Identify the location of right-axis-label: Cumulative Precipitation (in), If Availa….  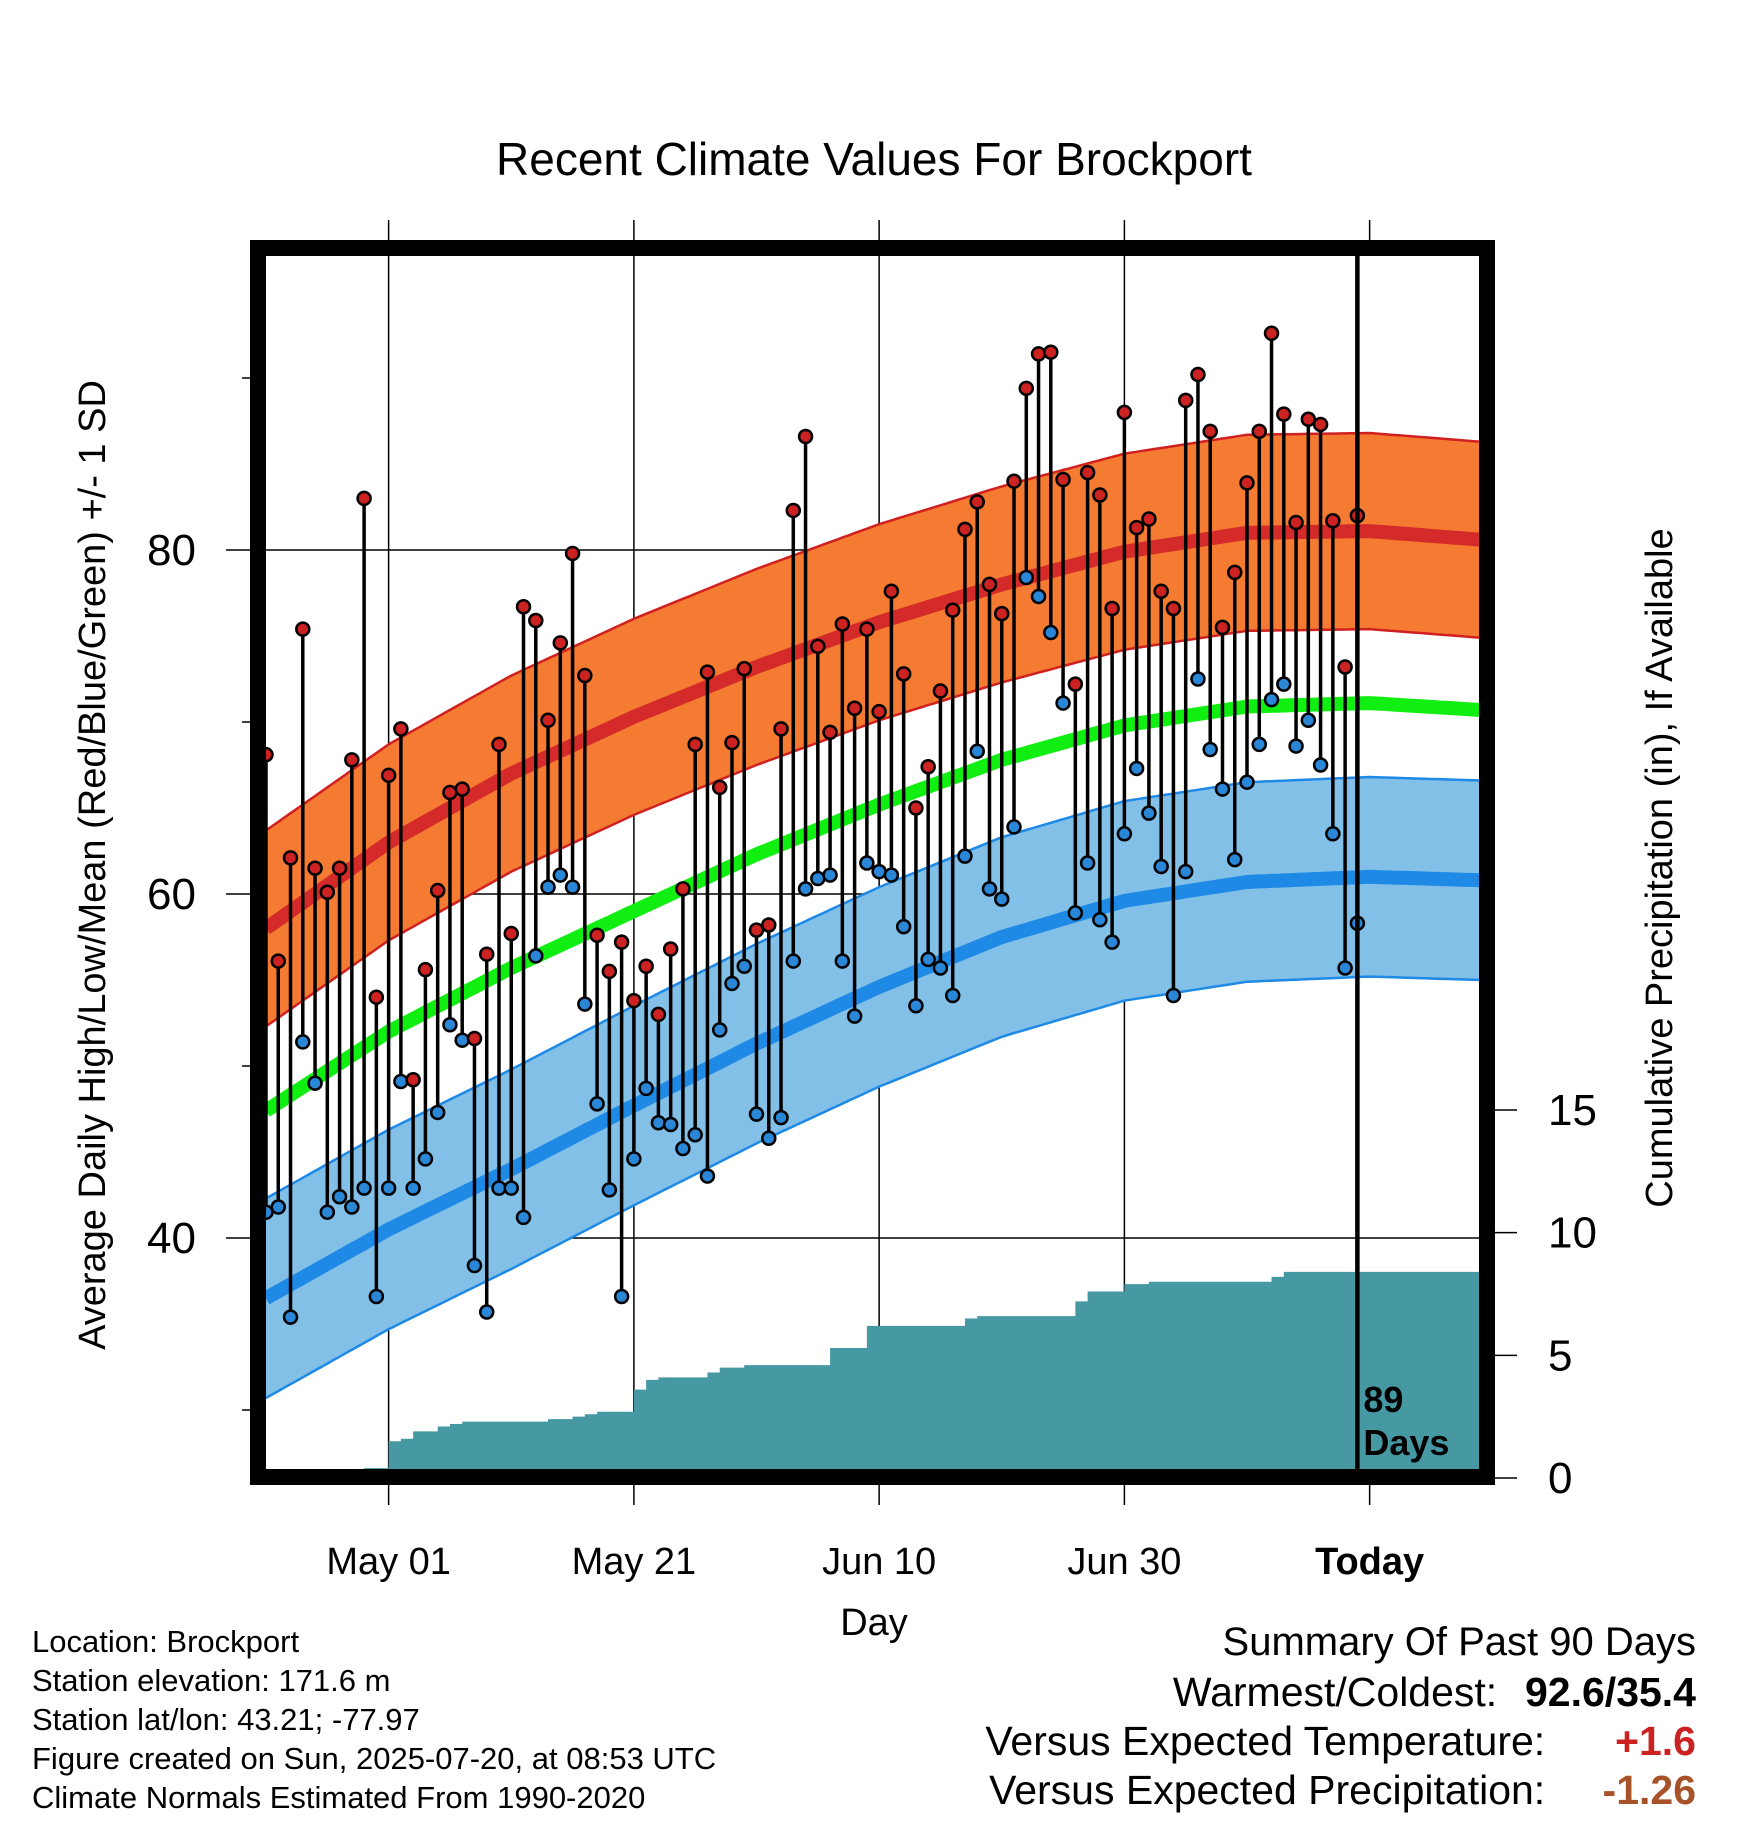
(1660, 867).